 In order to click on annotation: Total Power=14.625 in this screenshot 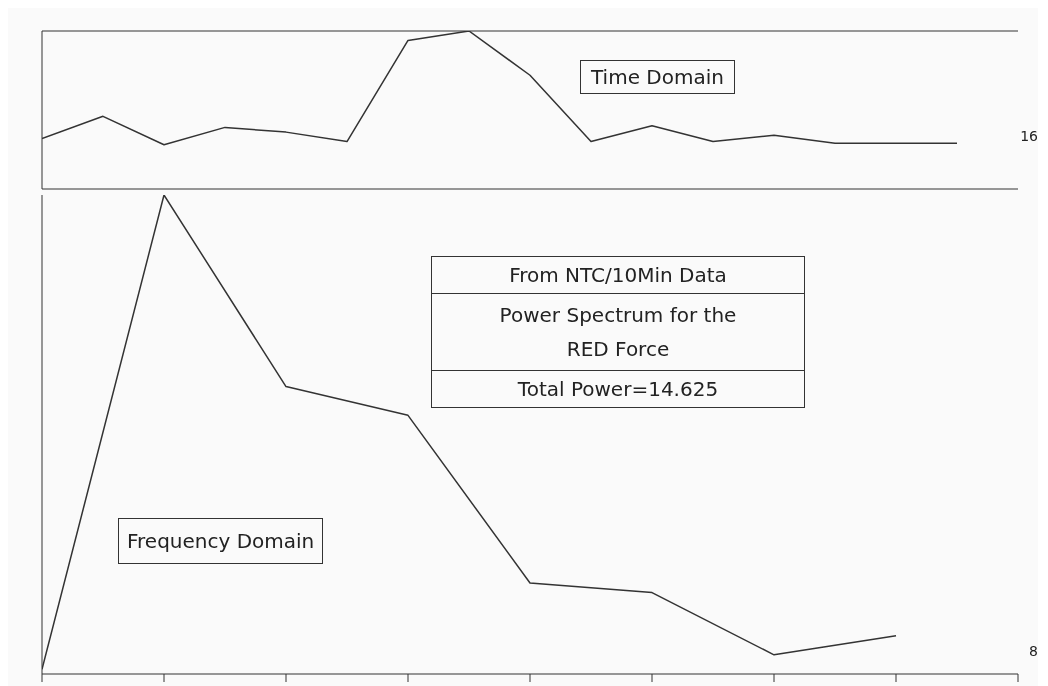, I will do `click(618, 389)`.